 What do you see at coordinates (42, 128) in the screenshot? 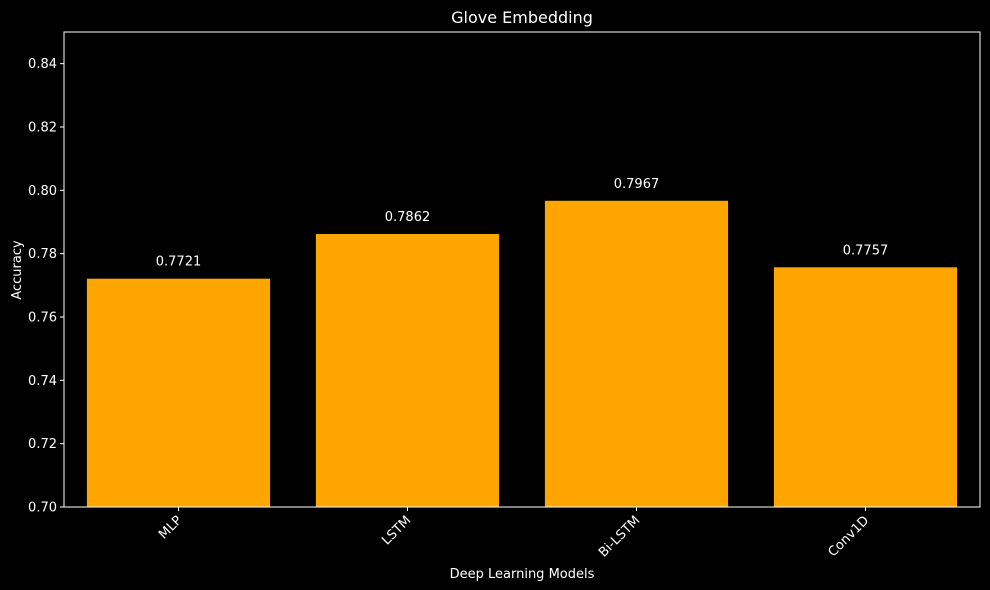
I see `y-tick-label: 0.82` at bounding box center [42, 128].